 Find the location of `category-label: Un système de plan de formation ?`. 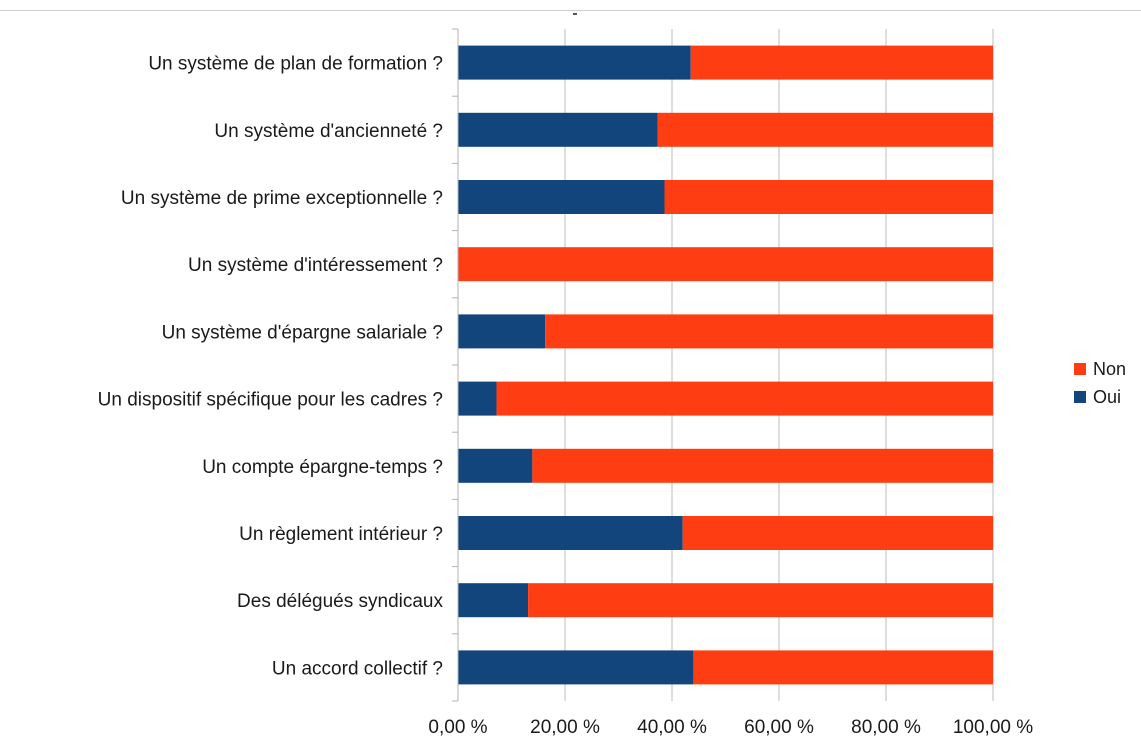

category-label: Un système de plan de formation ? is located at coordinates (295, 64).